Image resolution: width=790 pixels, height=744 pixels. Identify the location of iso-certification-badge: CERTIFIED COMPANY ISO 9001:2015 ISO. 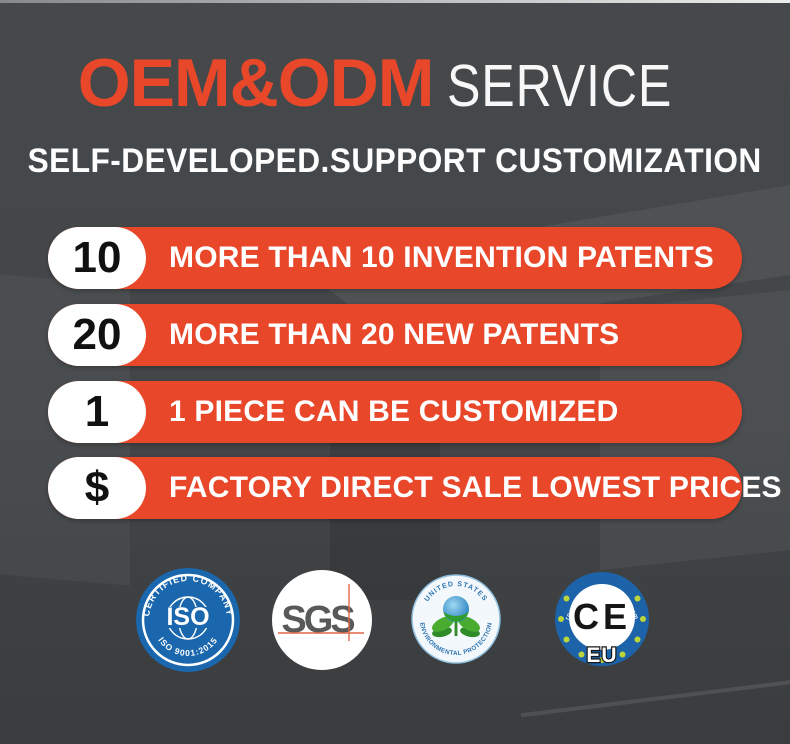
(188, 622).